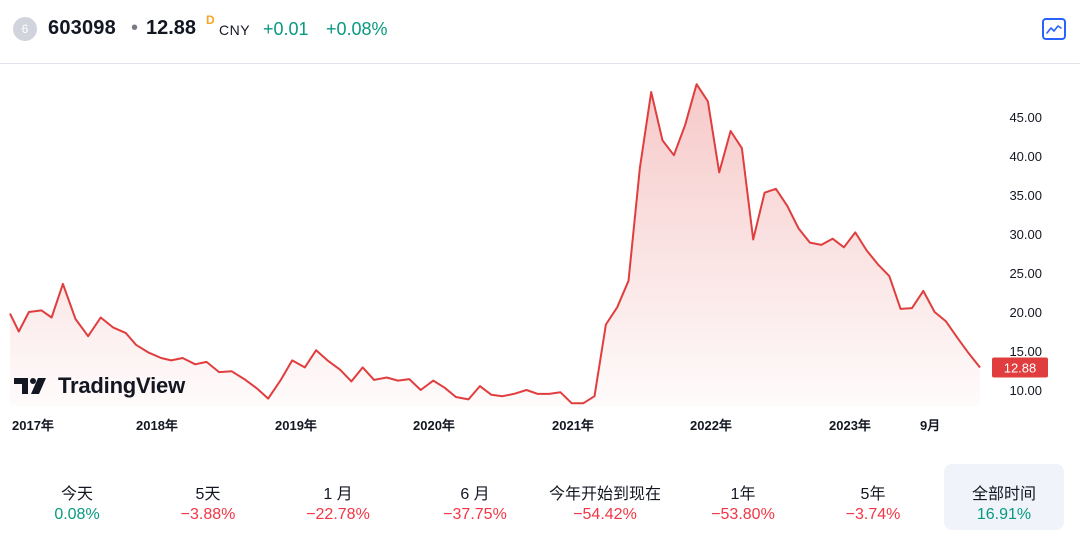 This screenshot has height=540, width=1080. What do you see at coordinates (235, 30) in the screenshot?
I see `currency-label: CNY` at bounding box center [235, 30].